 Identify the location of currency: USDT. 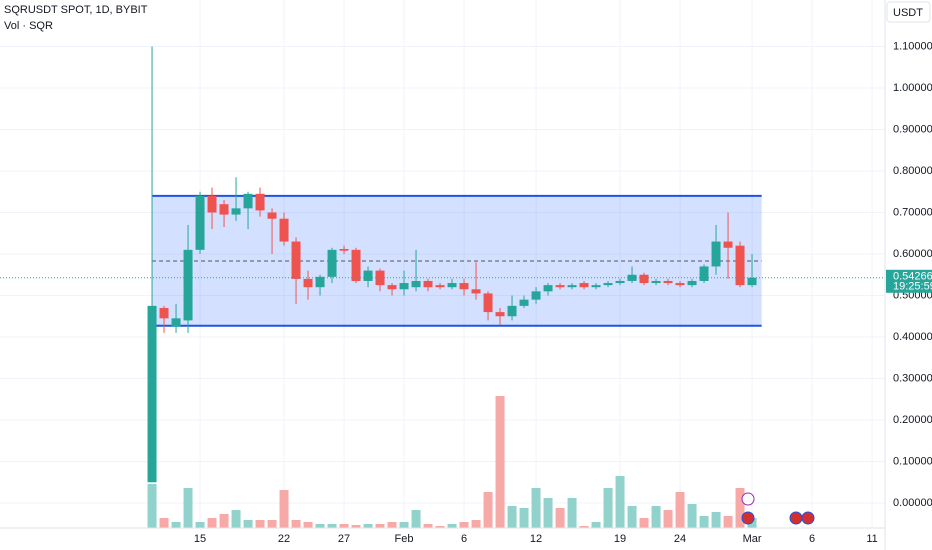
(908, 13).